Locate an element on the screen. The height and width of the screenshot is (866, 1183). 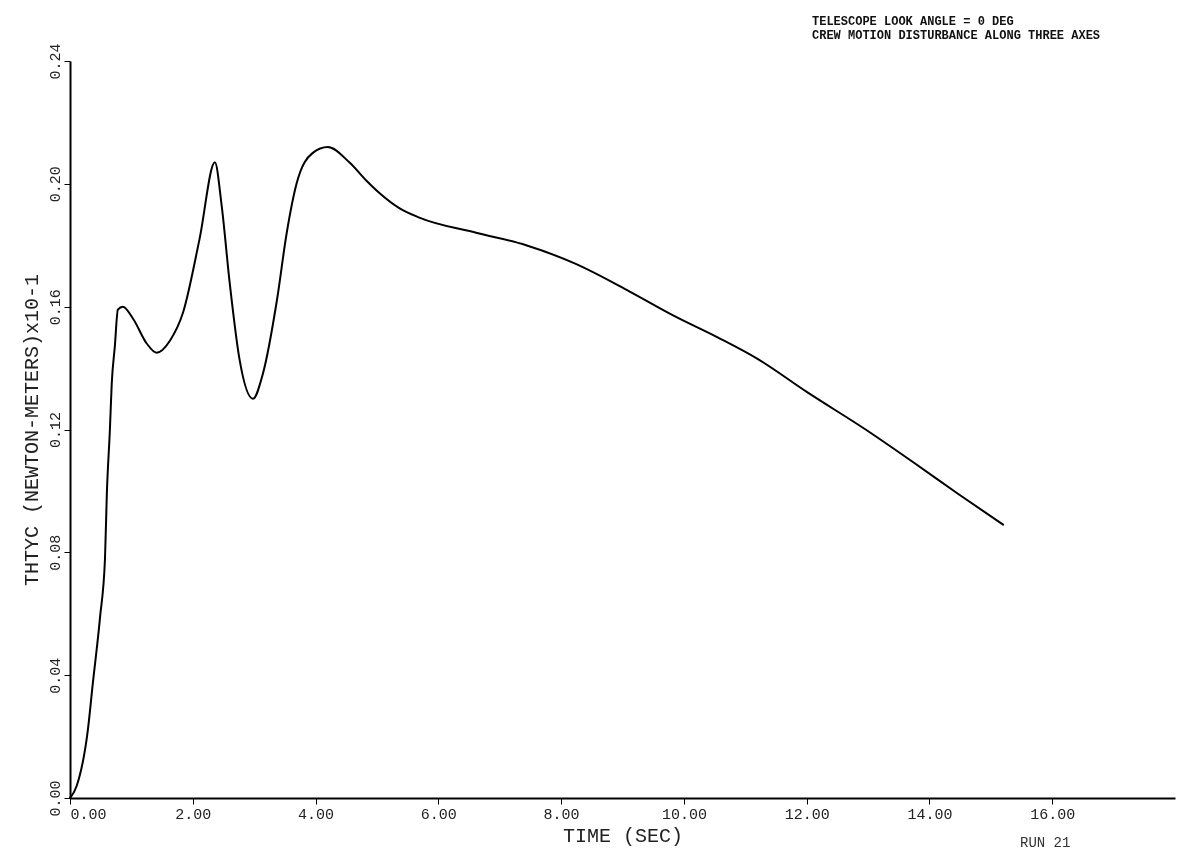
text: TELESCOPE LOOK ANGLE = 0 DEG is located at coordinates (913, 22).